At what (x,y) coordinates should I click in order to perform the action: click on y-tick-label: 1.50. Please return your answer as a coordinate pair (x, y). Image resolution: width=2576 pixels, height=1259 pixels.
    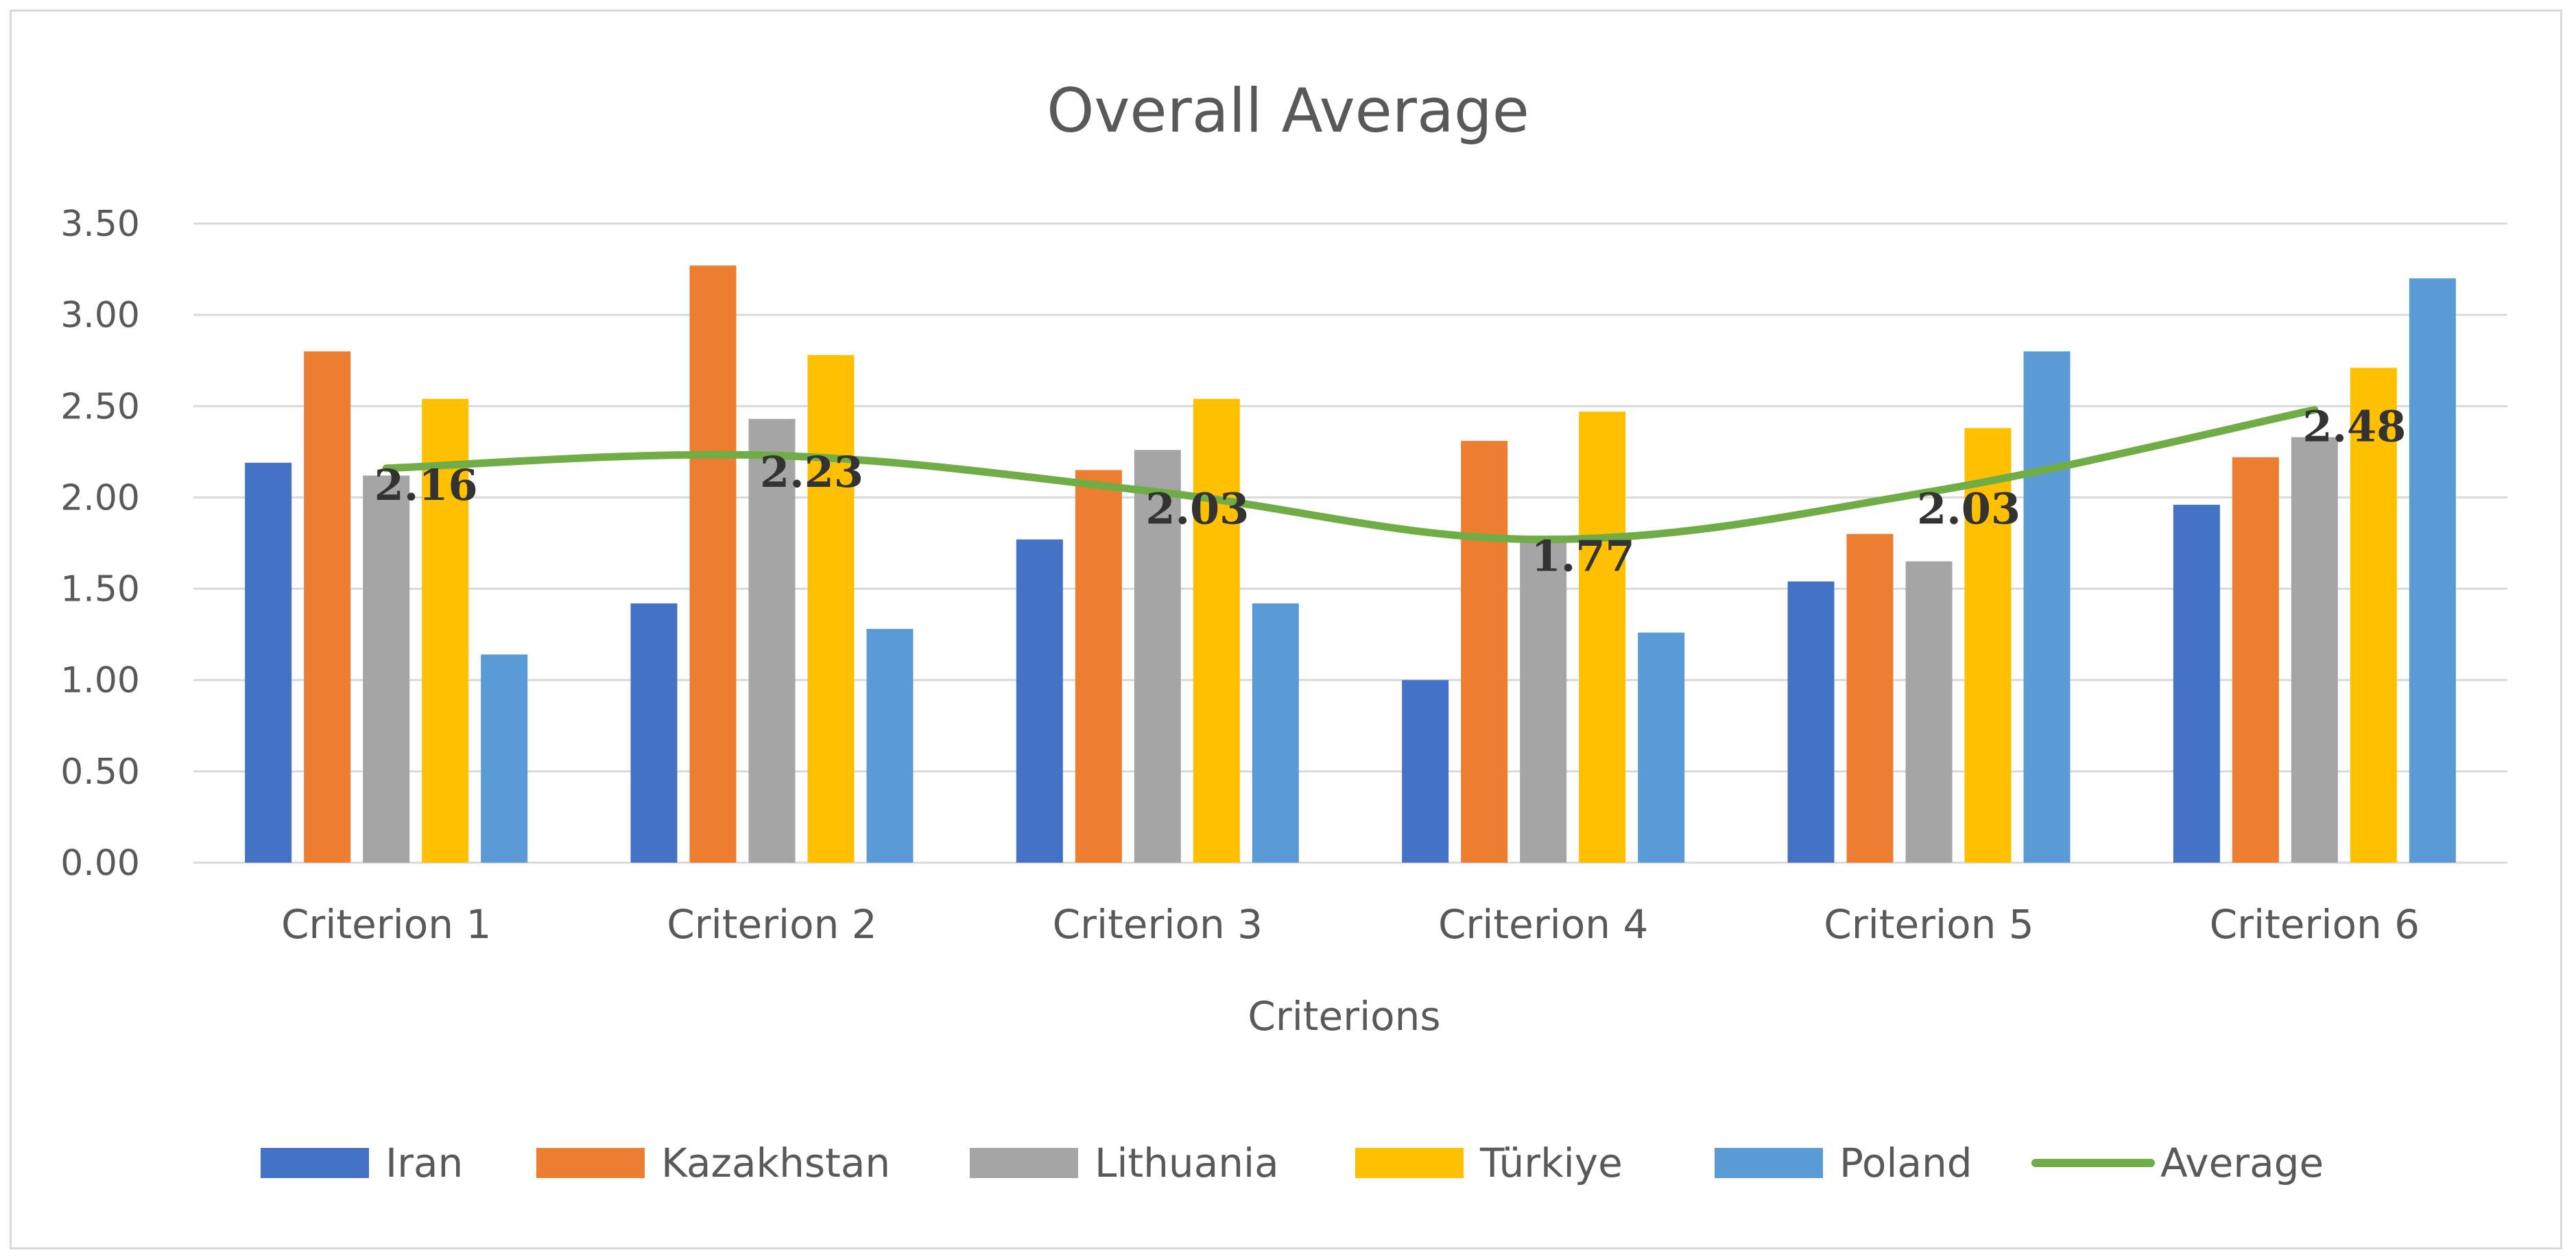
    Looking at the image, I should click on (100, 589).